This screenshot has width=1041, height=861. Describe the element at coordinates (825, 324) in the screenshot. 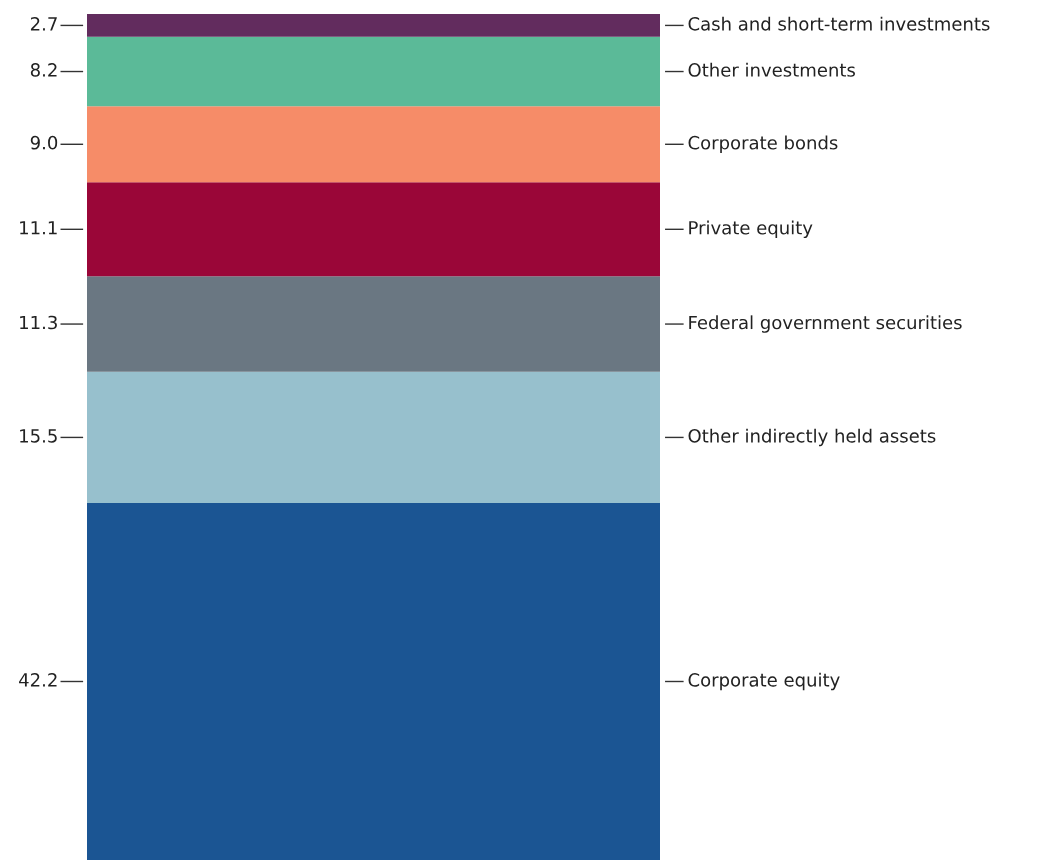

I see `series-label: Federal government securities` at that location.